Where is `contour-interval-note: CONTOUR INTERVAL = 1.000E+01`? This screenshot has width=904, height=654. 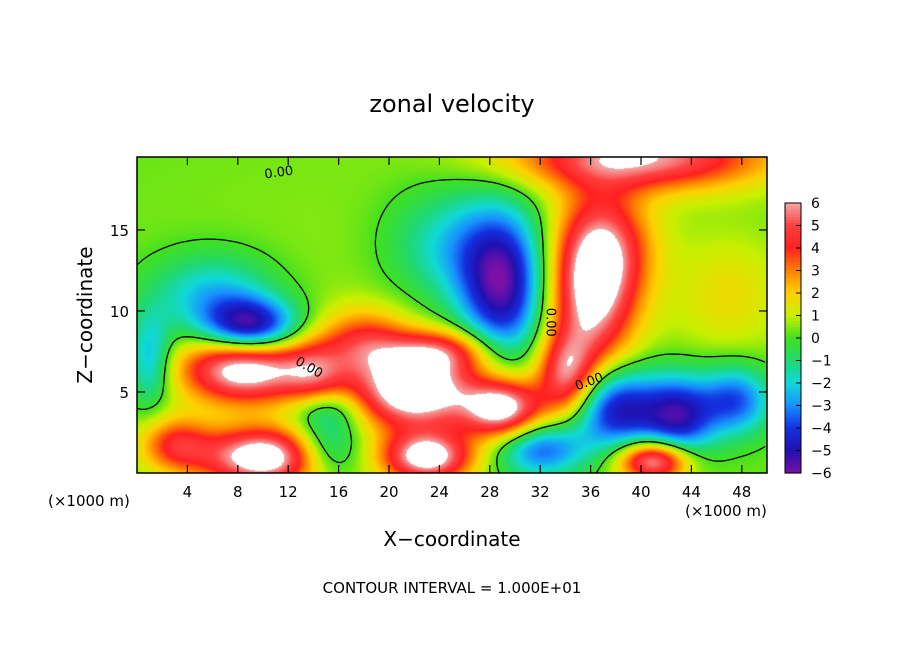
contour-interval-note: CONTOUR INTERVAL = 1.000E+01 is located at coordinates (452, 588).